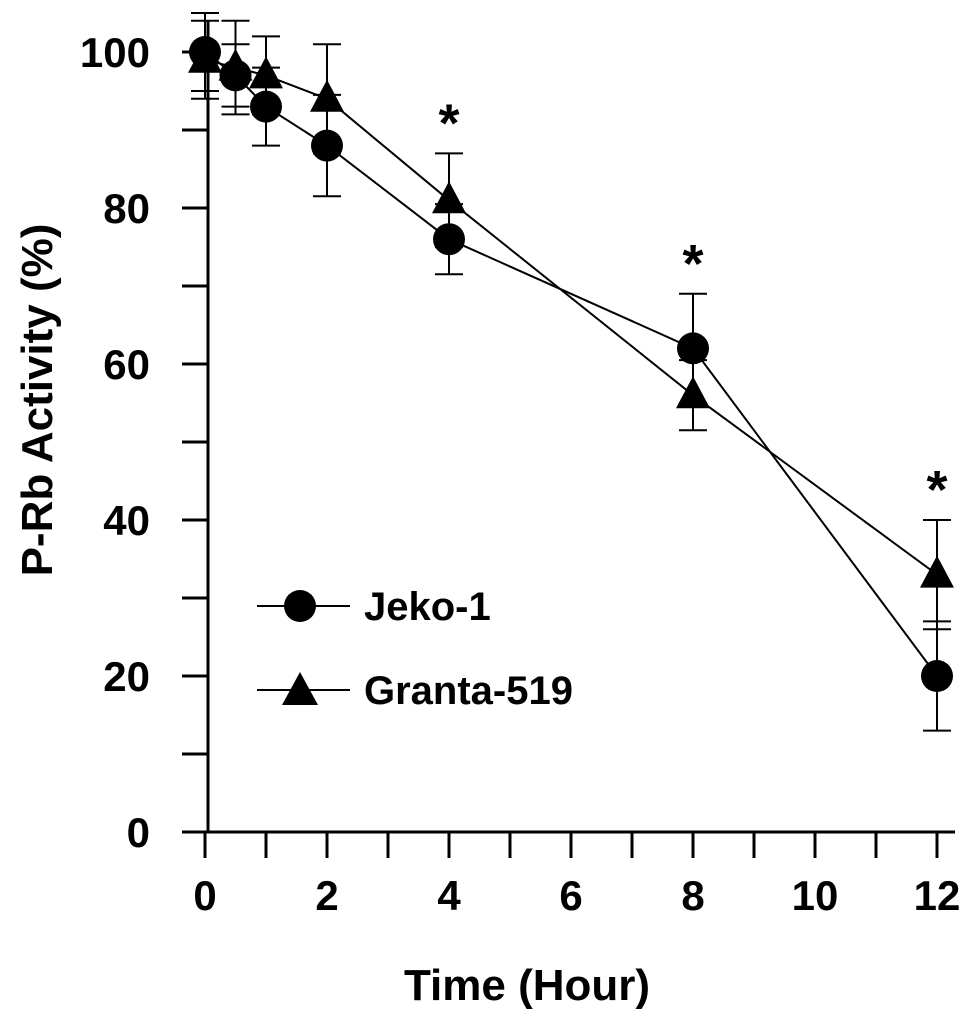 The width and height of the screenshot is (960, 1023). I want to click on x-tick-label: 12, so click(937, 895).